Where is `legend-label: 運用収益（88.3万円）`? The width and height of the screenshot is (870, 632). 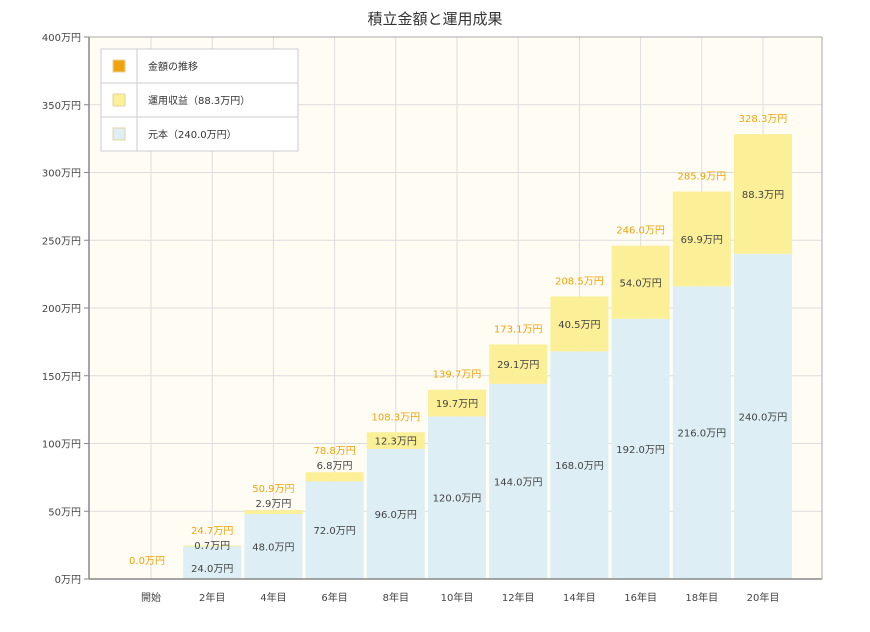 legend-label: 運用収益（88.3万円） is located at coordinates (199, 100).